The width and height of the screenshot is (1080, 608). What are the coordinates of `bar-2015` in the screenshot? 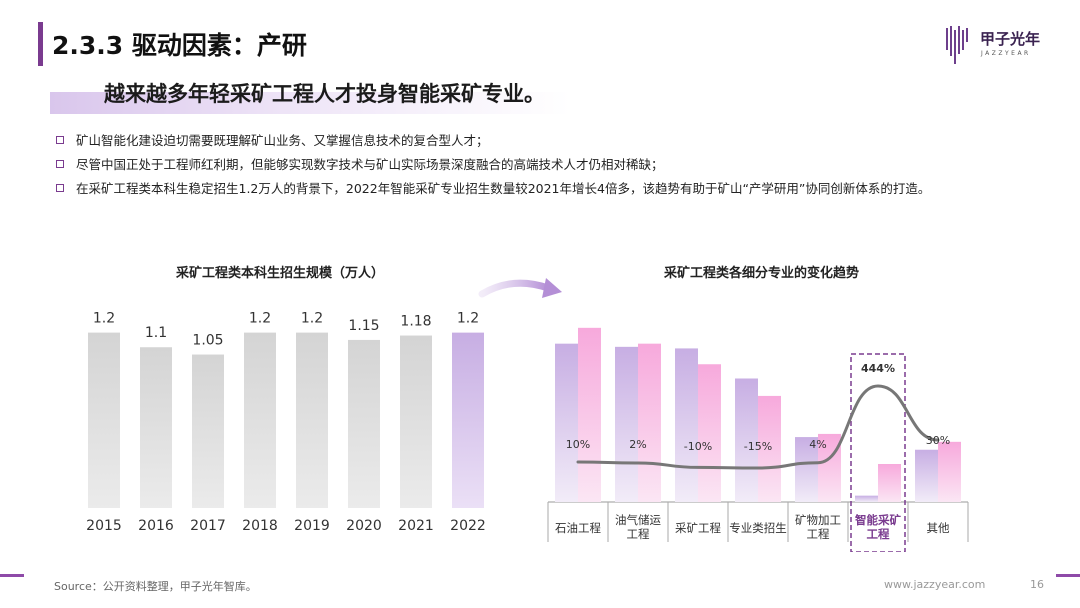 It's located at (104, 420).